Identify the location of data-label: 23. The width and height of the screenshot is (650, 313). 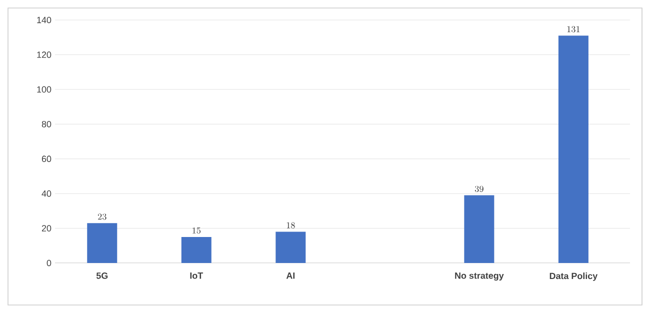
(102, 217).